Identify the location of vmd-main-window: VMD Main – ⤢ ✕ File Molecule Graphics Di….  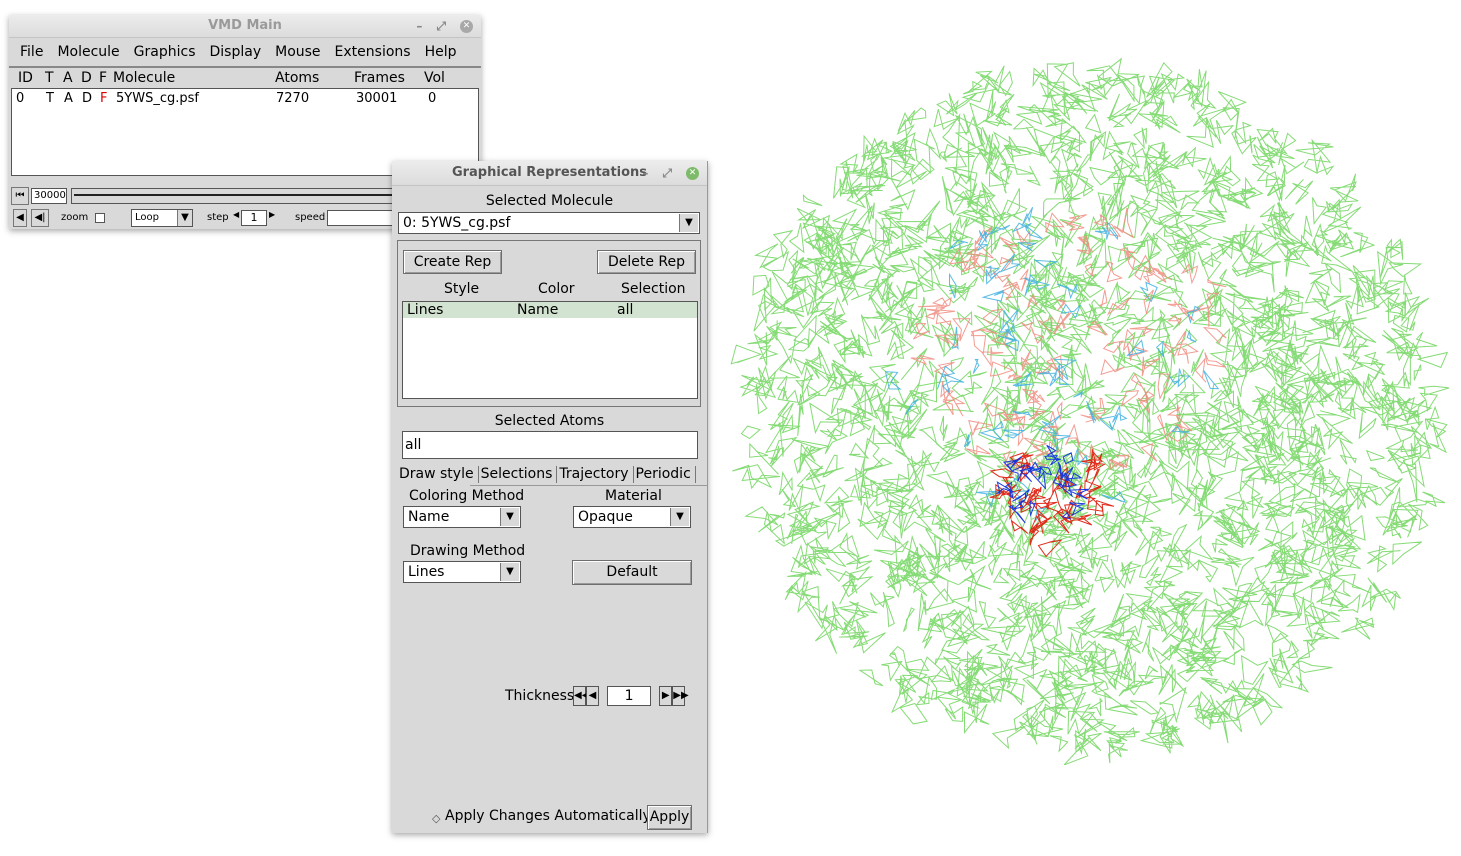
(245, 122).